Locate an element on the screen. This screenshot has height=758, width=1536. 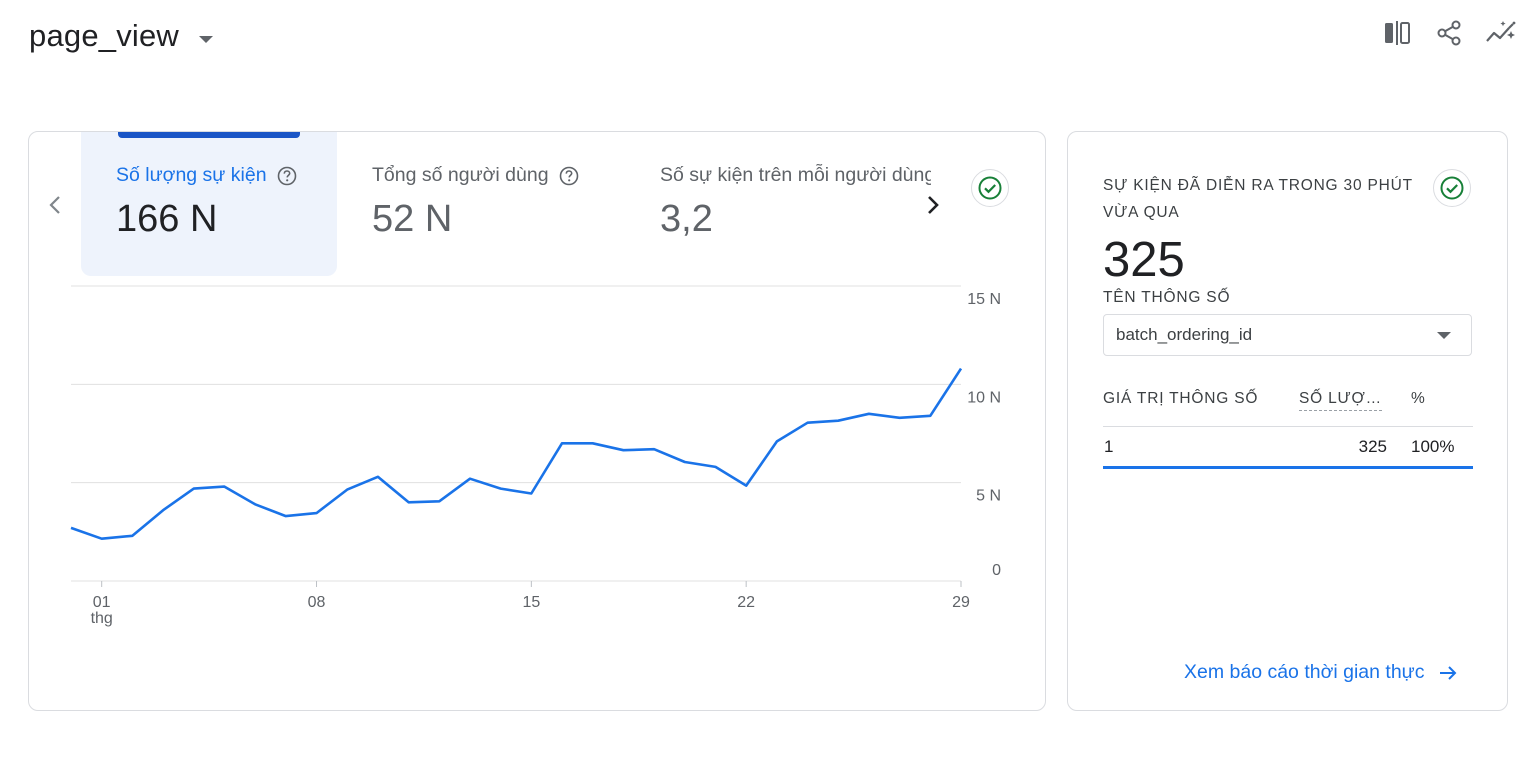
x-tick-label: 29 is located at coordinates (961, 602).